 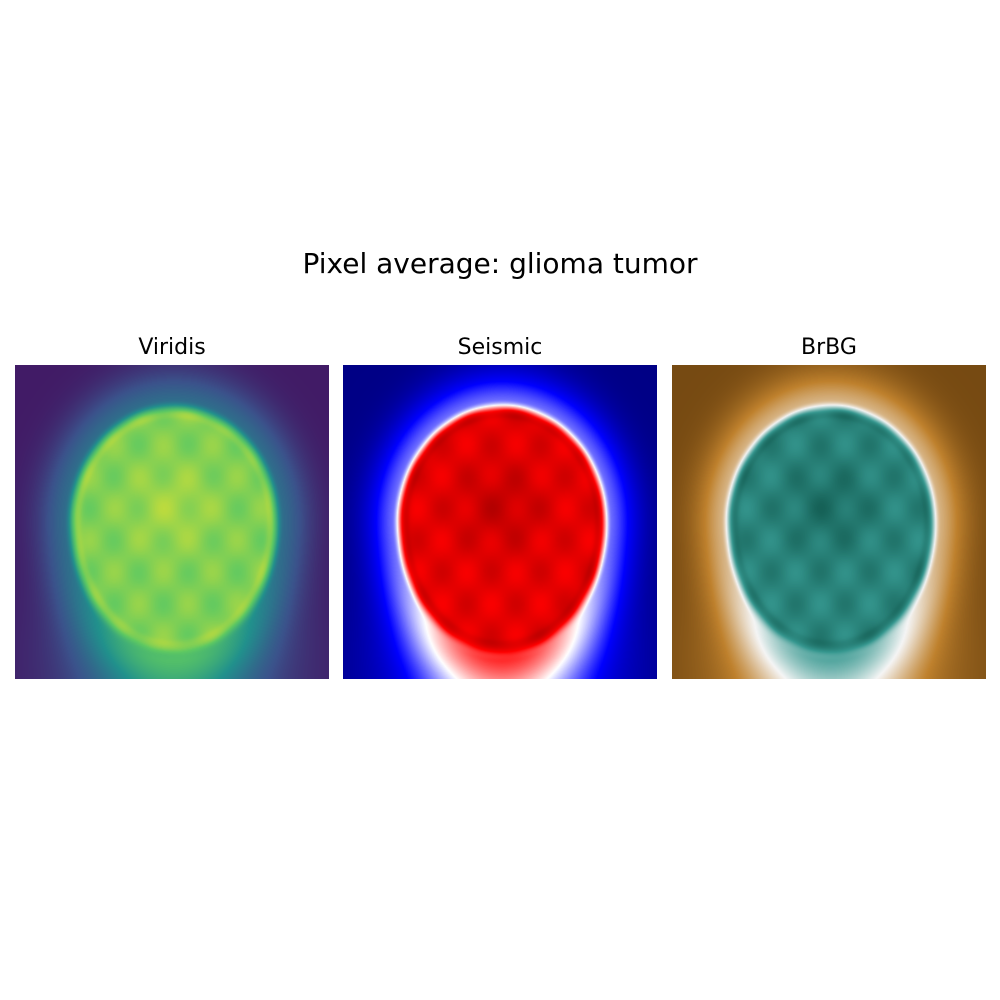 What do you see at coordinates (500, 522) in the screenshot?
I see `heatmap-seismic` at bounding box center [500, 522].